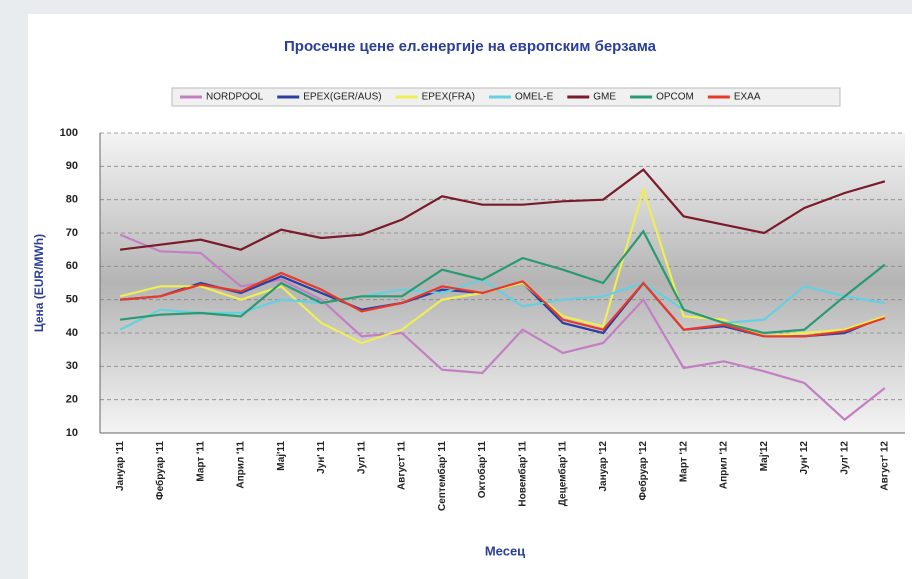 The height and width of the screenshot is (579, 912). I want to click on x-tick-label: Мај'11, so click(281, 456).